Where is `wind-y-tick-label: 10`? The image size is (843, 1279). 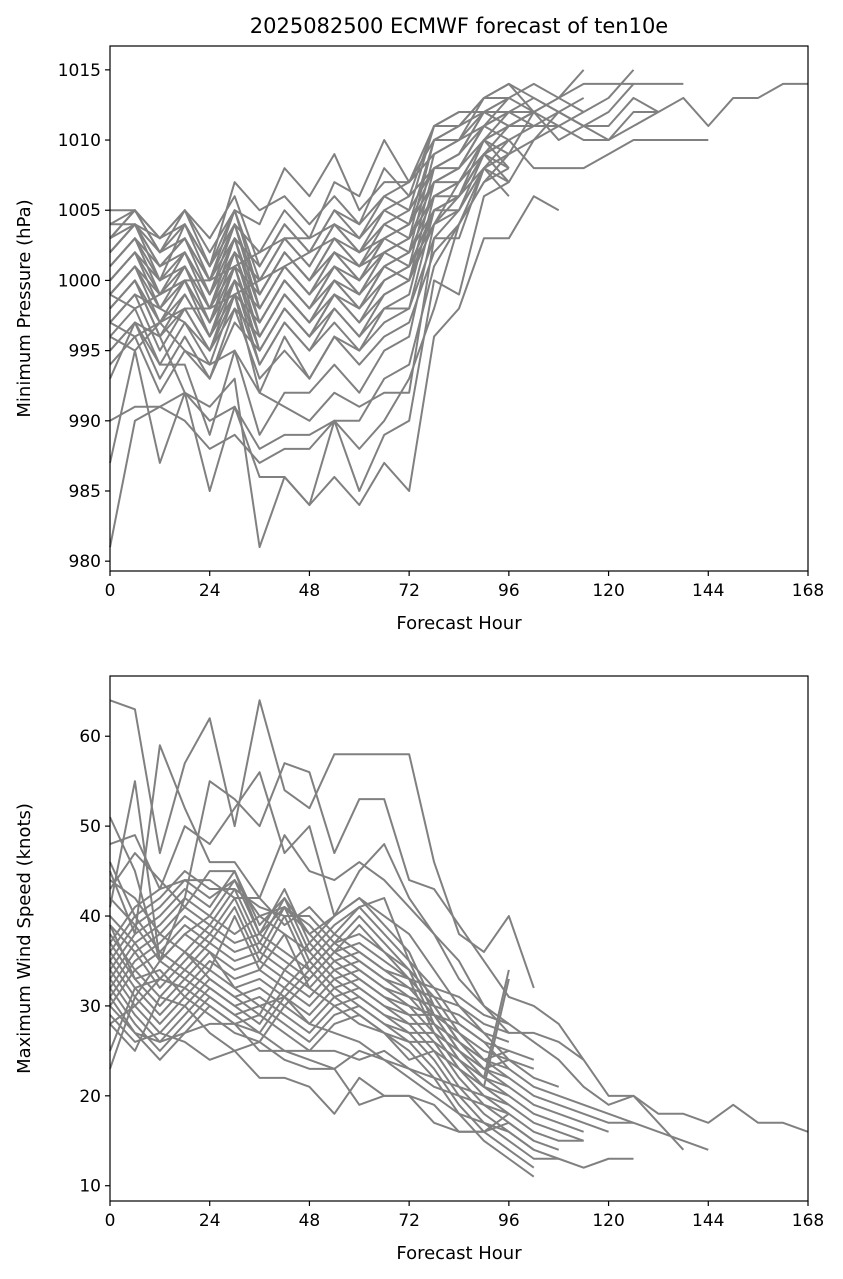 wind-y-tick-label: 10 is located at coordinates (90, 1187).